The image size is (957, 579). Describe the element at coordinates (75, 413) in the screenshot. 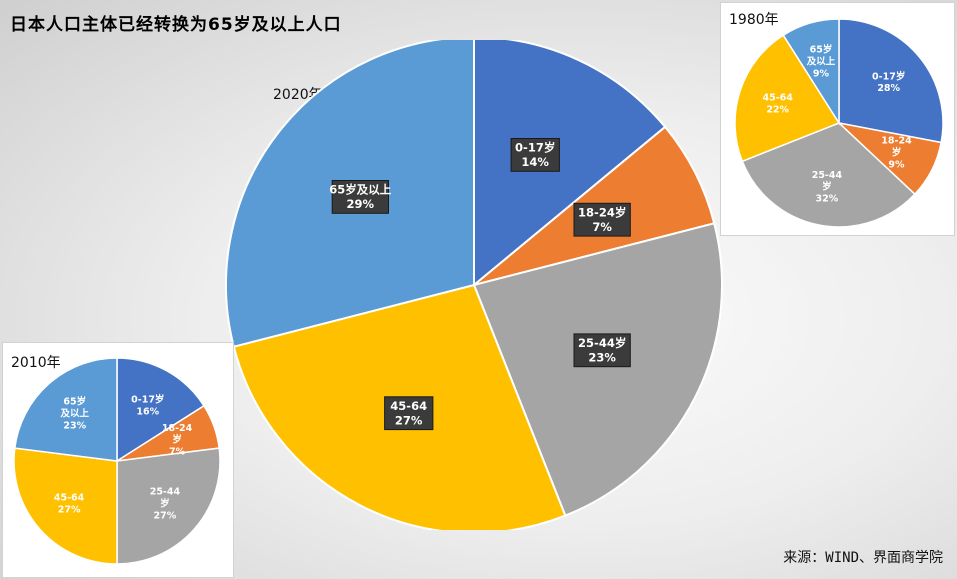

I see `pie-data-label-2010年-4-1: 及以上` at that location.